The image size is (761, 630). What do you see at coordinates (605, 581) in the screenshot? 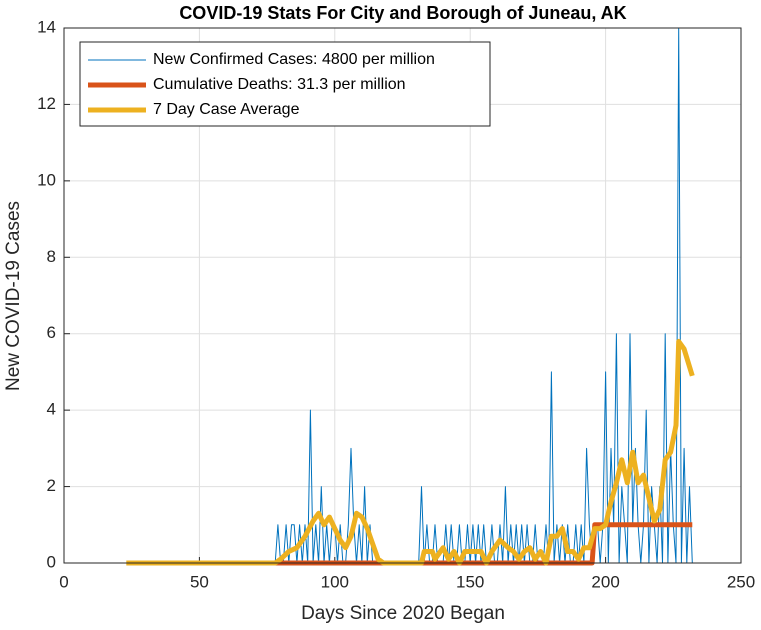
I see `x-tick-label: 200` at bounding box center [605, 581].